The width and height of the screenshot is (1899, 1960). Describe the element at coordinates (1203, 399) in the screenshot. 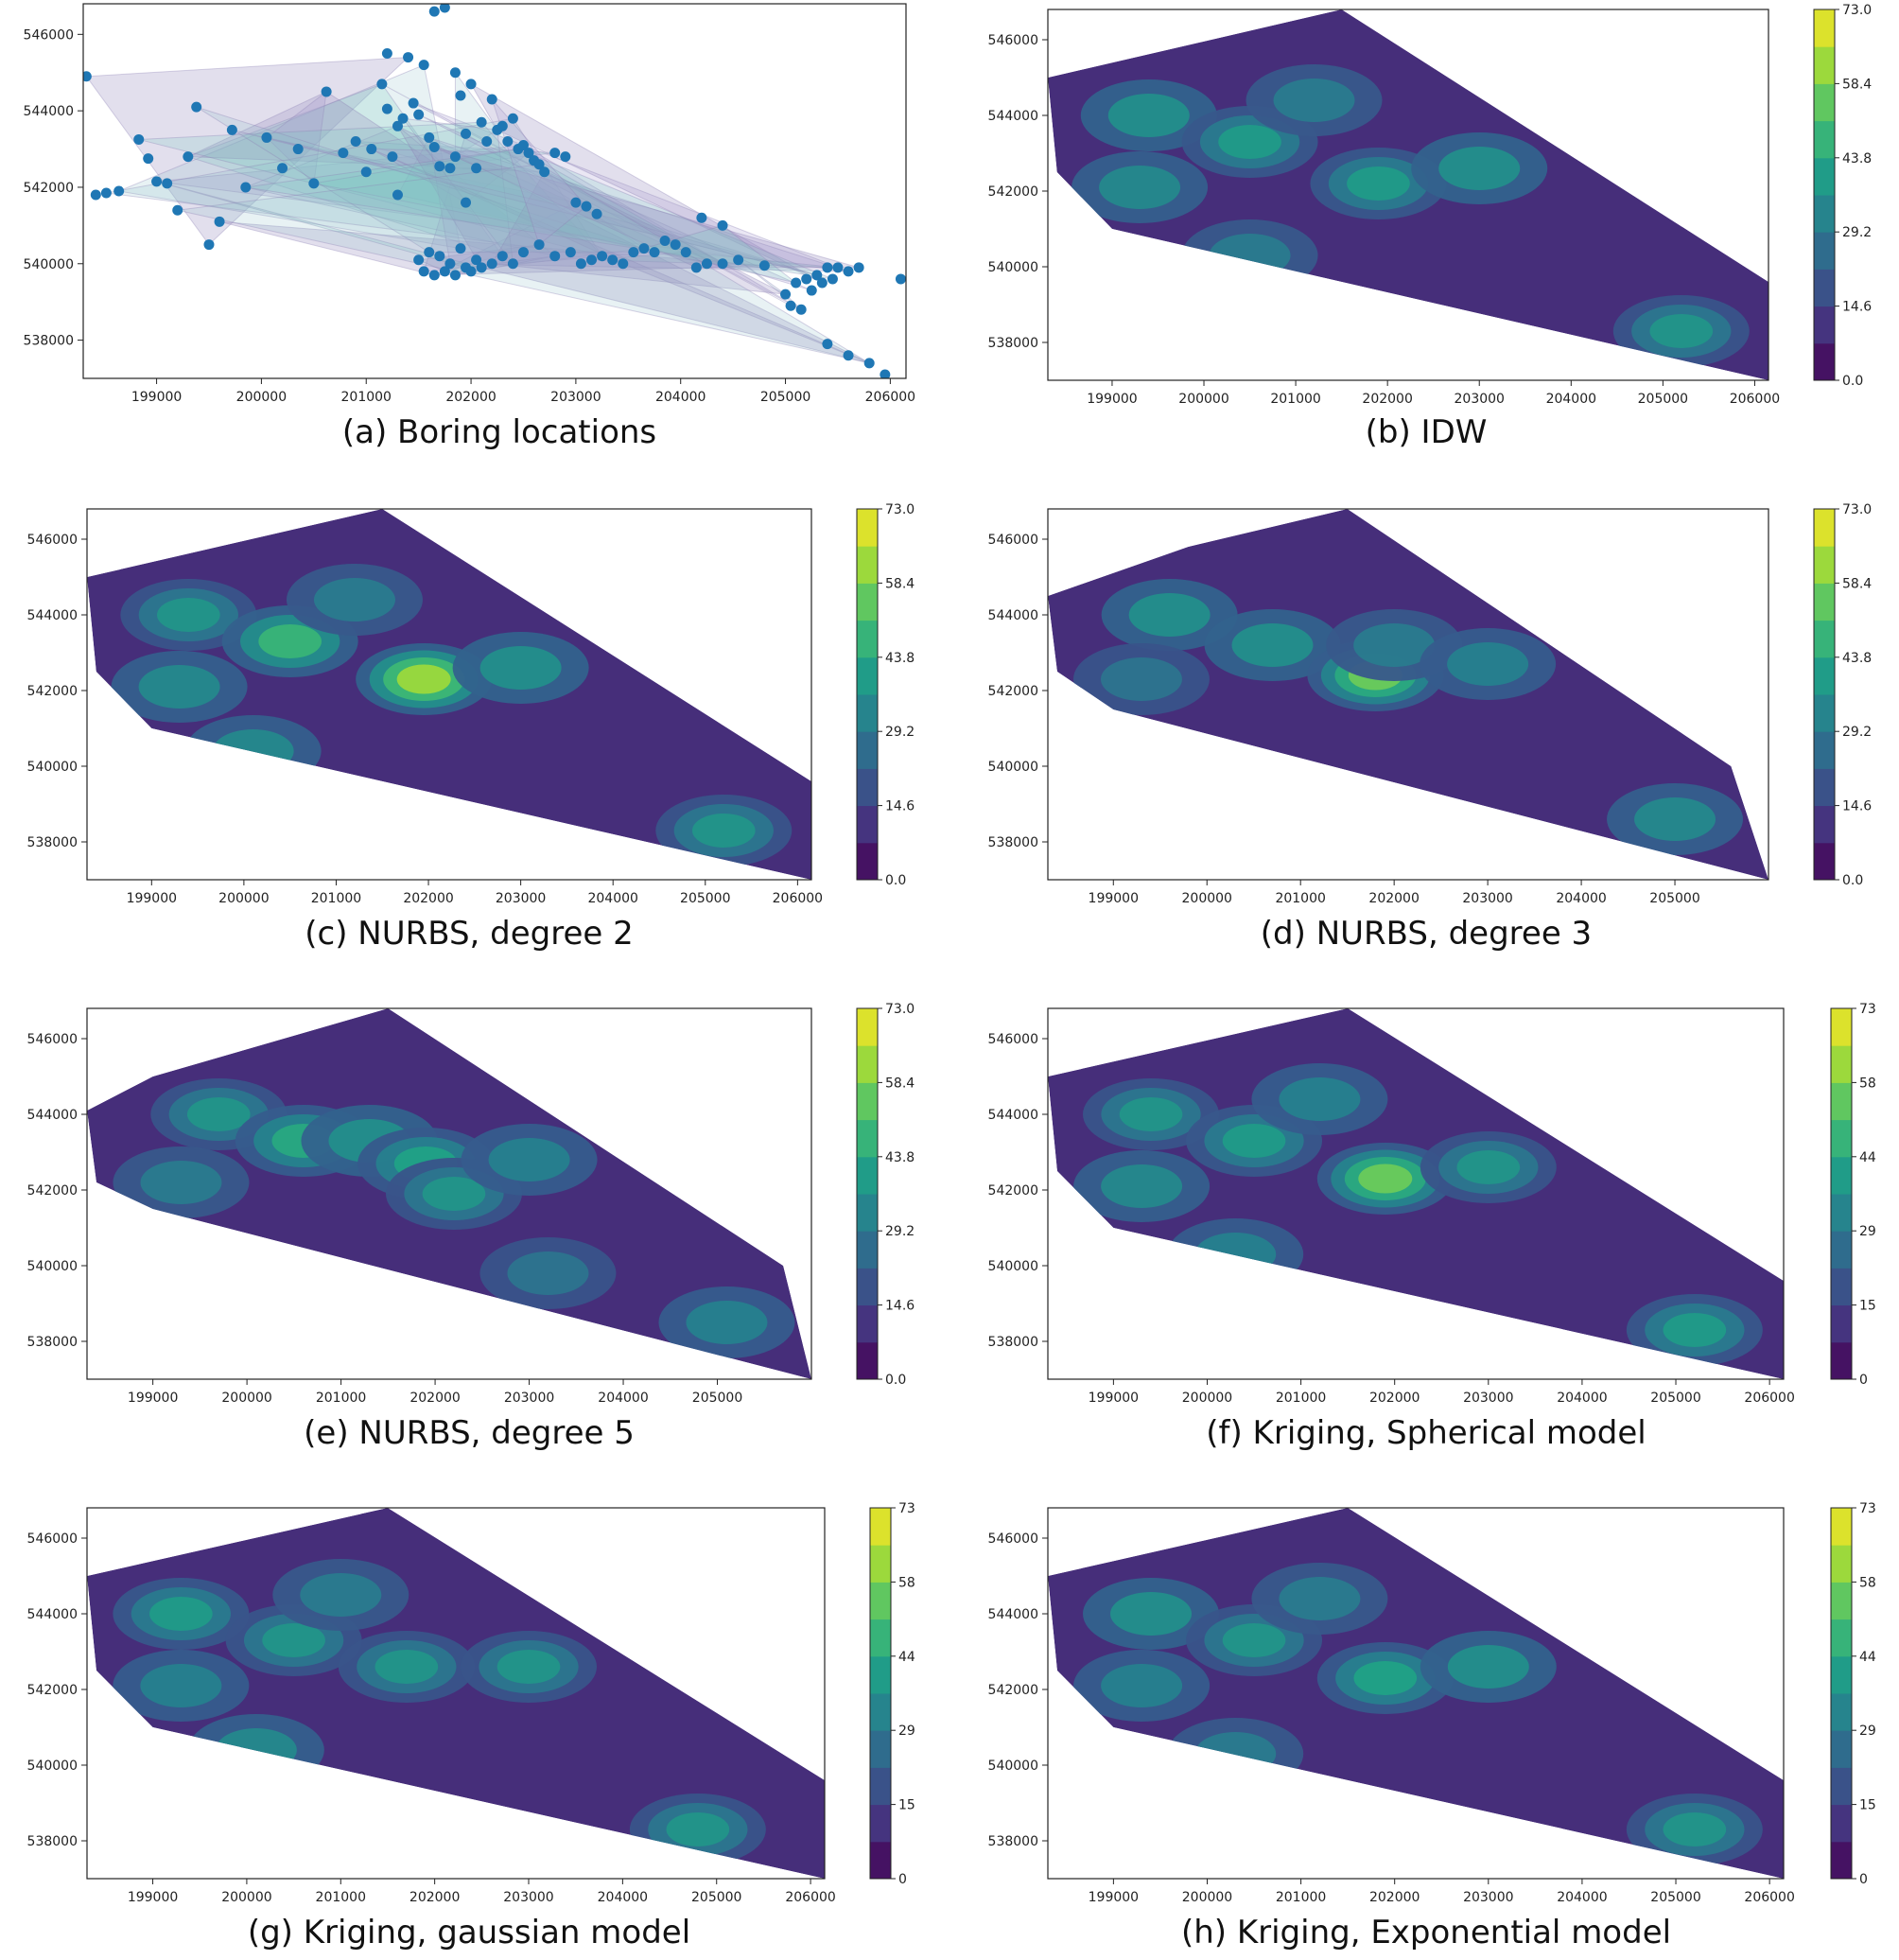

I see `x-tick-label: 200000` at that location.